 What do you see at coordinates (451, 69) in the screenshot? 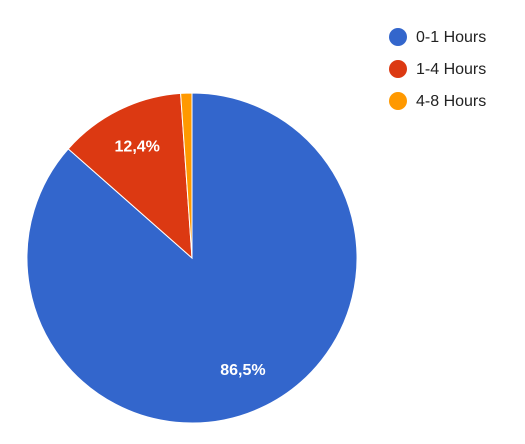
I see `legend-label: 1-4 Hours` at bounding box center [451, 69].